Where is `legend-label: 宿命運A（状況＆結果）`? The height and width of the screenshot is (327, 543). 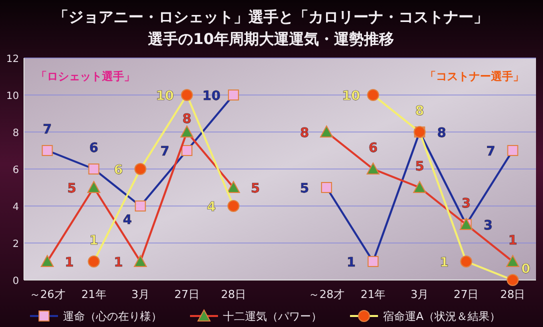
legend-label: 宿命運A（状況＆結果） is located at coordinates (442, 316).